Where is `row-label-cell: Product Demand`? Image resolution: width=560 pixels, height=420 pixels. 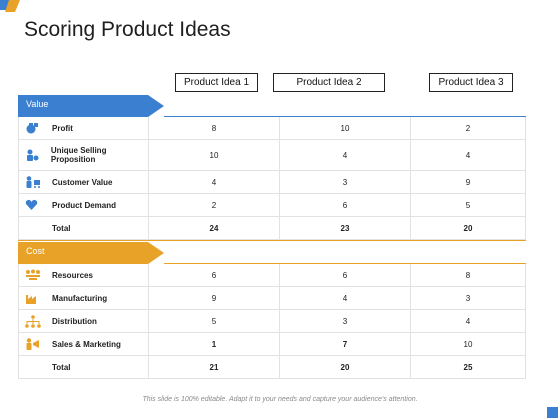
row-label-cell: Product Demand is located at coordinates (83, 205).